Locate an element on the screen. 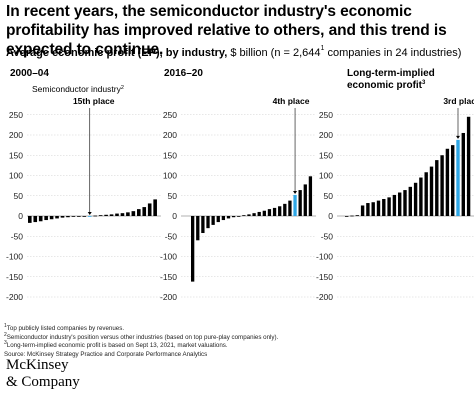 The width and height of the screenshot is (474, 400). subtitle-units-sup: 1 is located at coordinates (322, 49).